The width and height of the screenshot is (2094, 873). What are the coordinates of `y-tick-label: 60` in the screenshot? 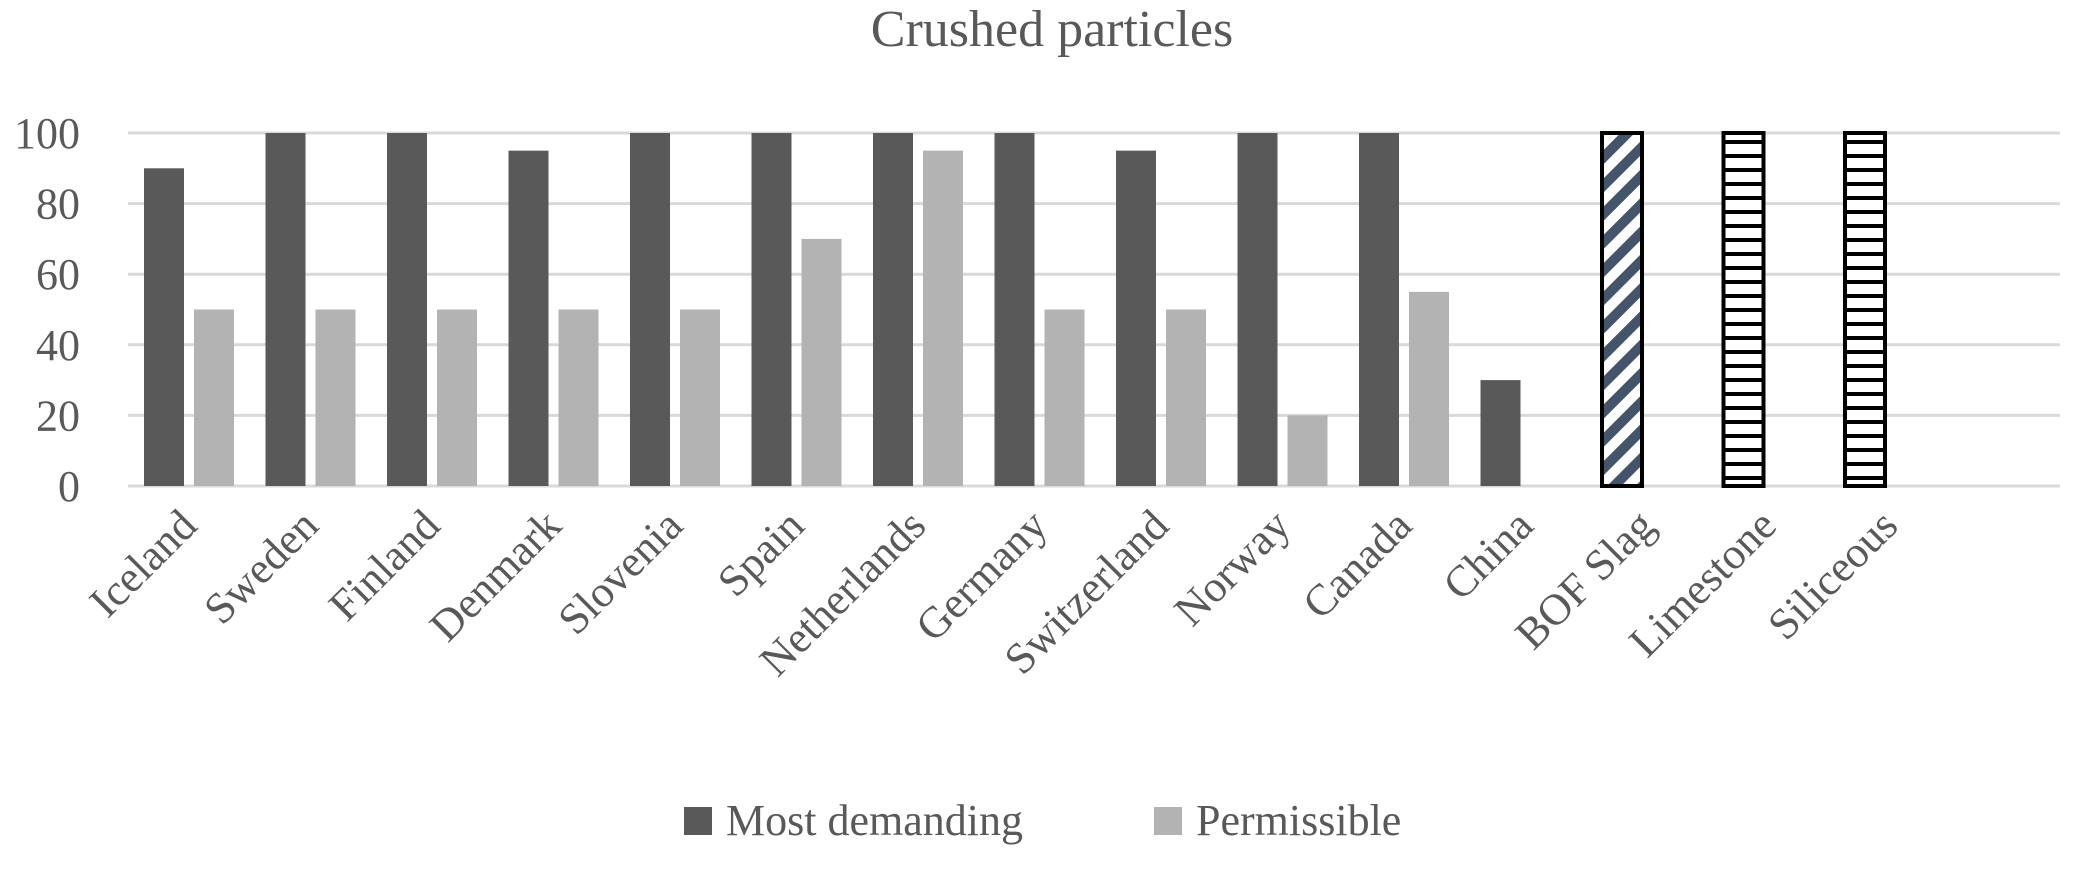 It's located at (58, 274).